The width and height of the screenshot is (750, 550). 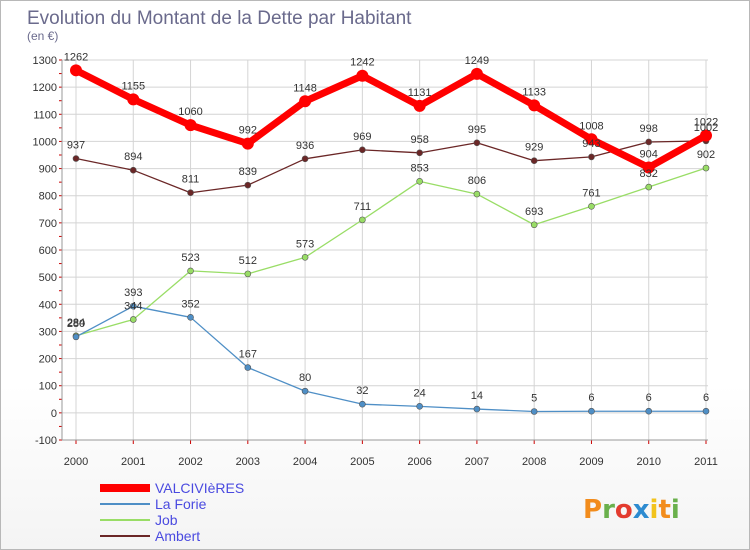 What do you see at coordinates (248, 462) in the screenshot?
I see `x-tick-label: 2003` at bounding box center [248, 462].